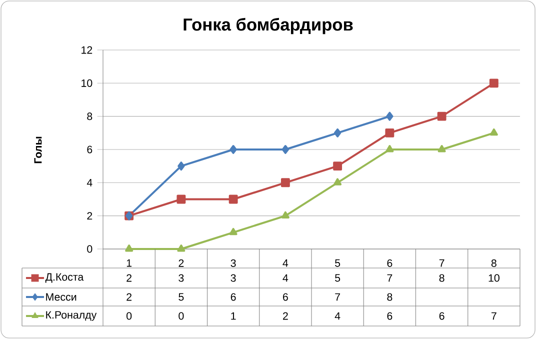  What do you see at coordinates (337, 263) in the screenshot?
I see `x-tick-label: 5` at bounding box center [337, 263].